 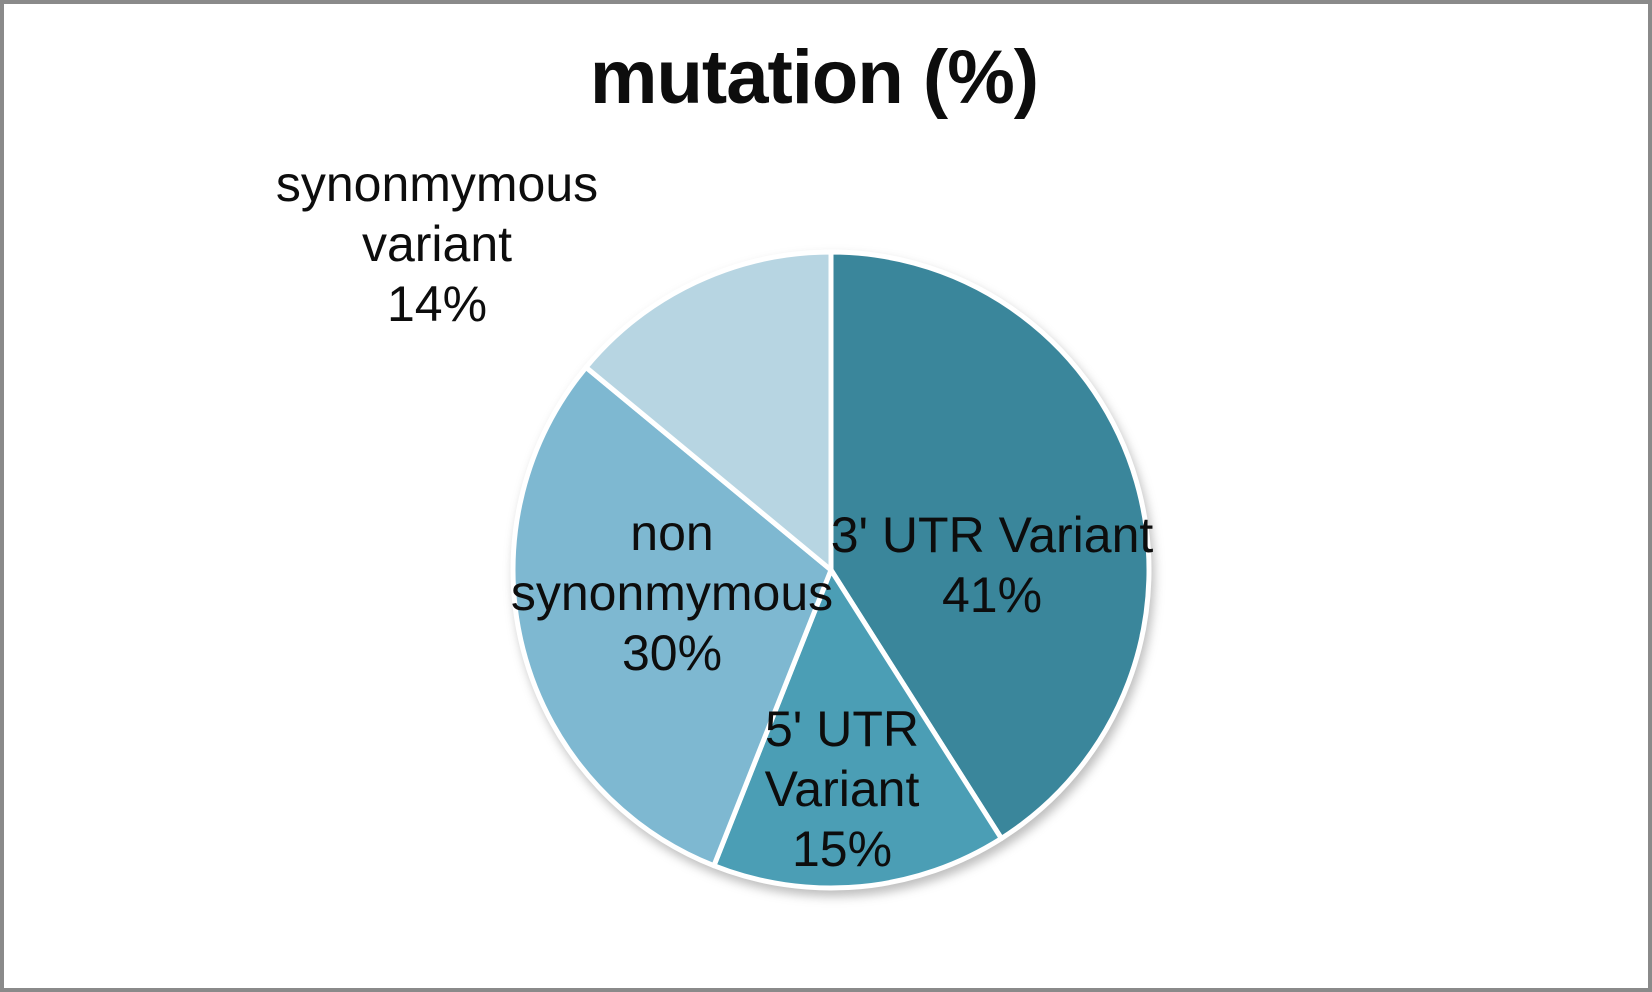 I want to click on slice-label-3: non synonmymous 30%, so click(x=672, y=593).